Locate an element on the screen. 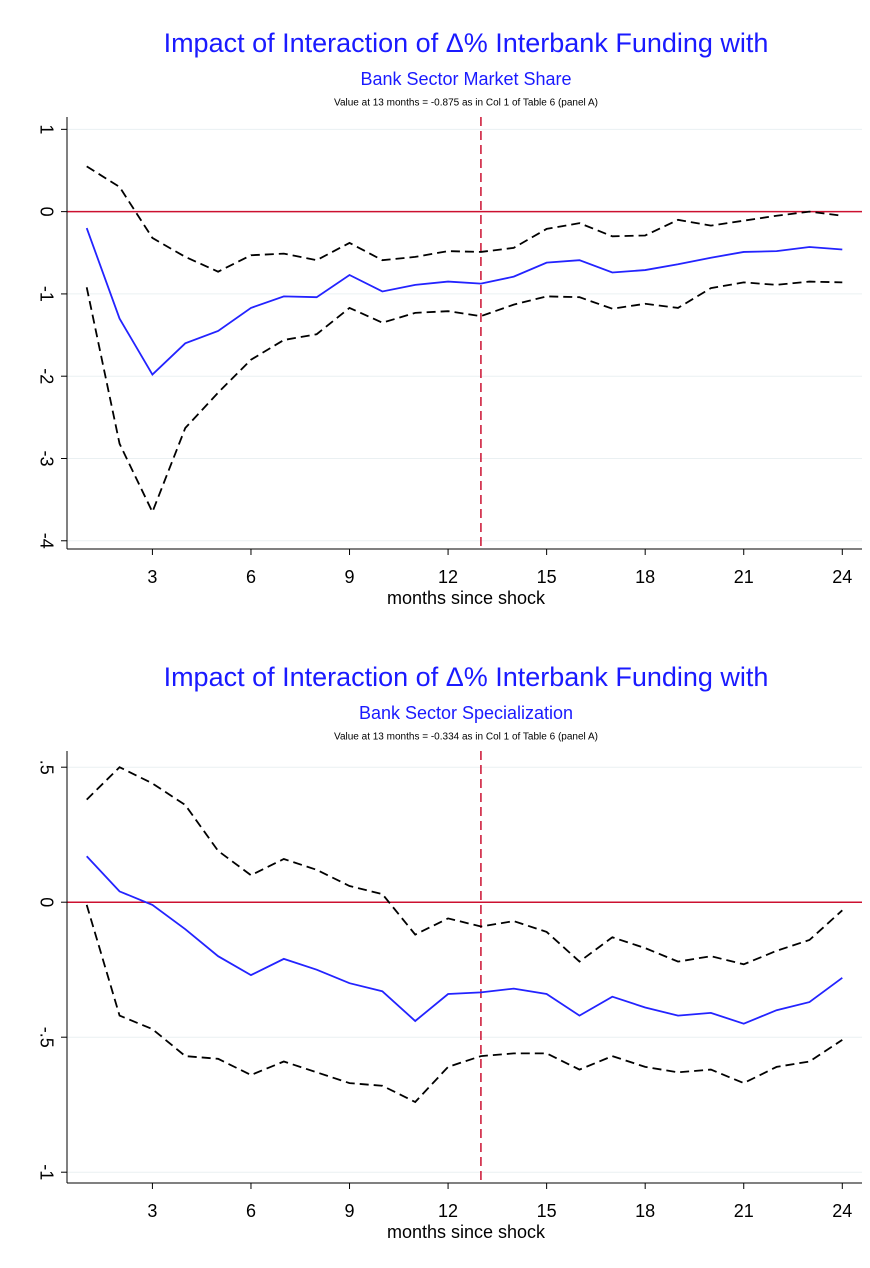 This screenshot has height=1268, width=870. y-tick-label: 1 is located at coordinates (46, 129).